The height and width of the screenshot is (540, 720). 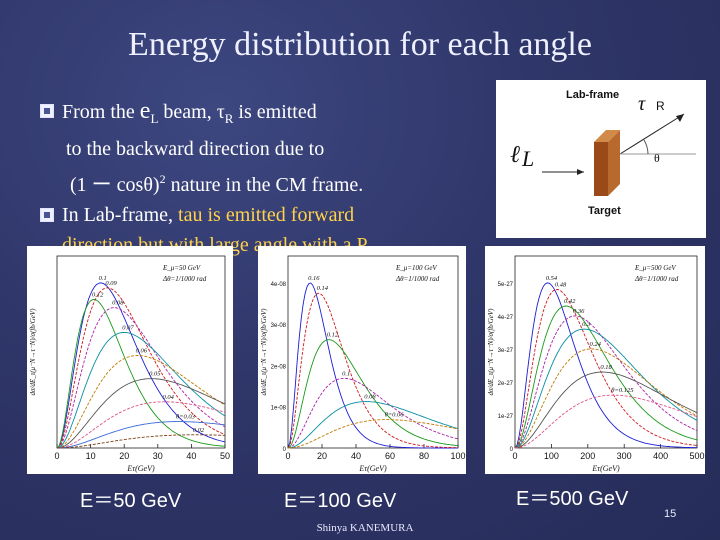 I want to click on series-label: 0.12, so click(x=333, y=335).